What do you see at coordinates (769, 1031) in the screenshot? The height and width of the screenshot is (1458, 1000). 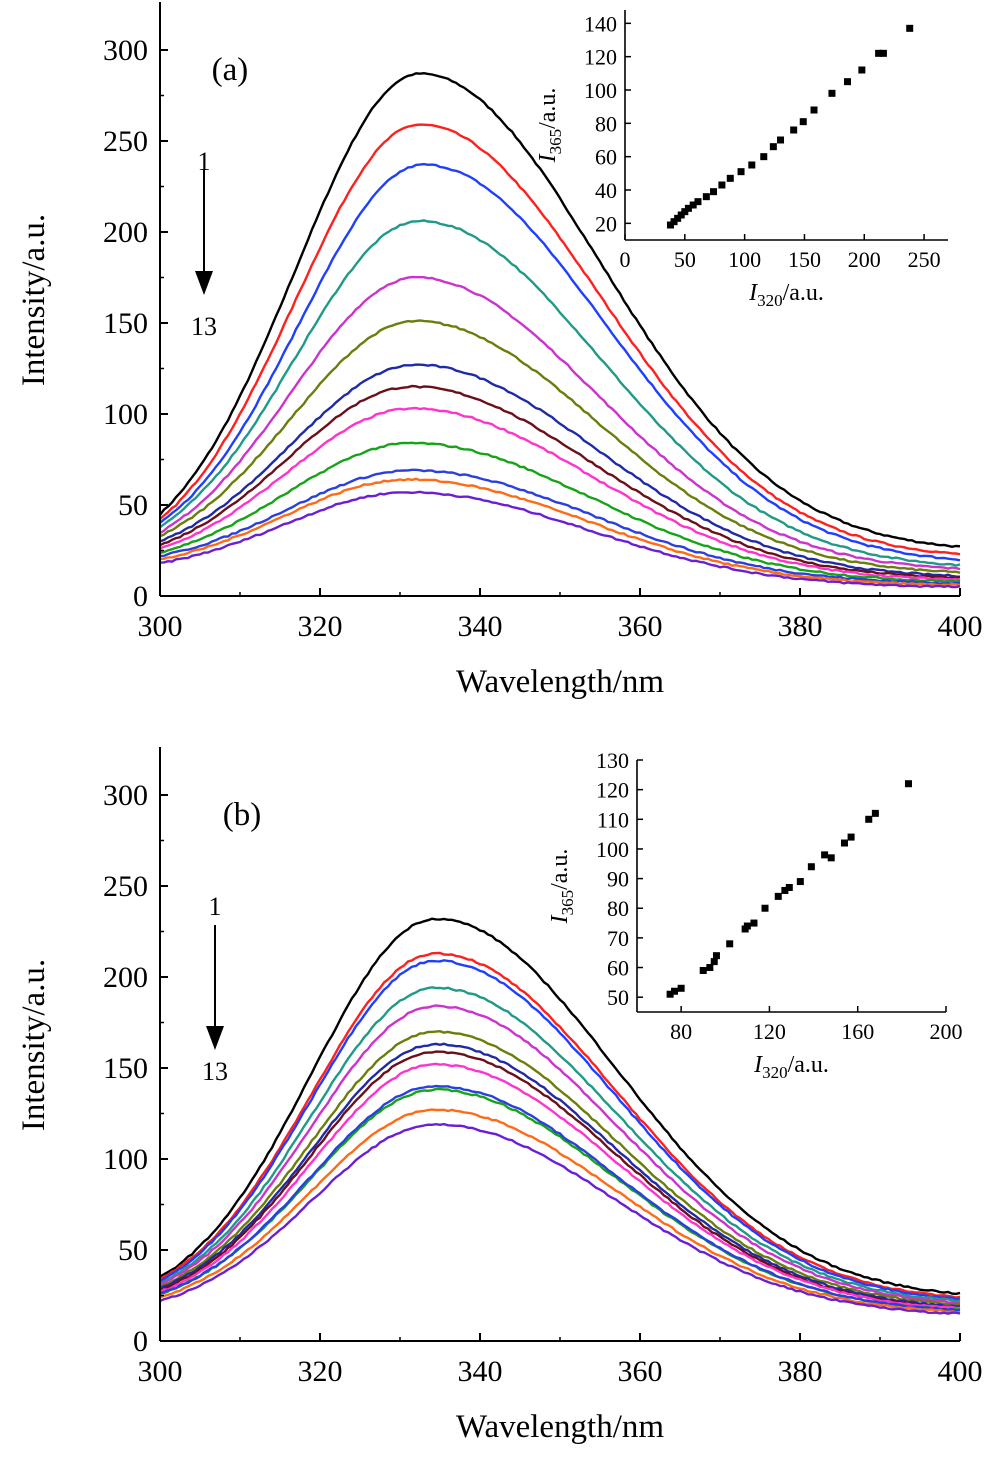 I see `inset-x-tick-label: 120` at bounding box center [769, 1031].